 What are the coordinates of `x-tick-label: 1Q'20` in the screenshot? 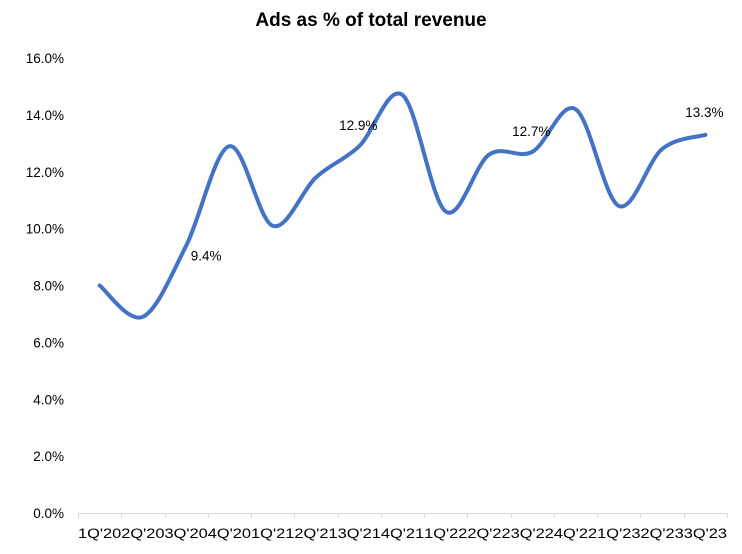 It's located at (99, 533).